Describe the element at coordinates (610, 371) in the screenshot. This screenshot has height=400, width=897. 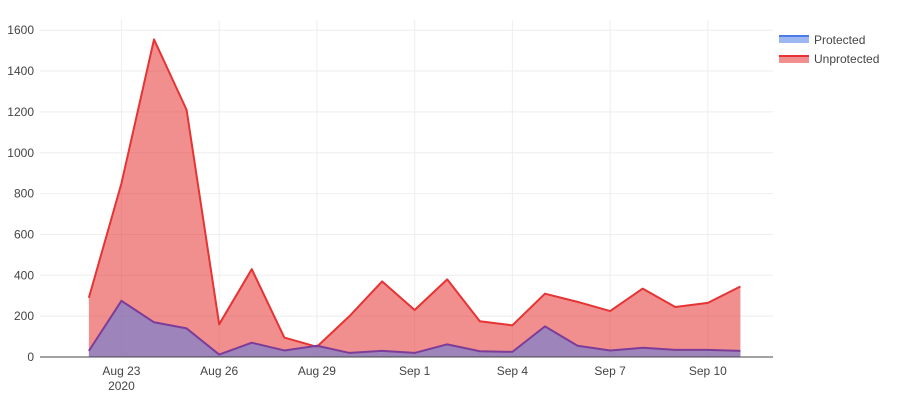
I see `x-tick-label: Sep 7` at that location.